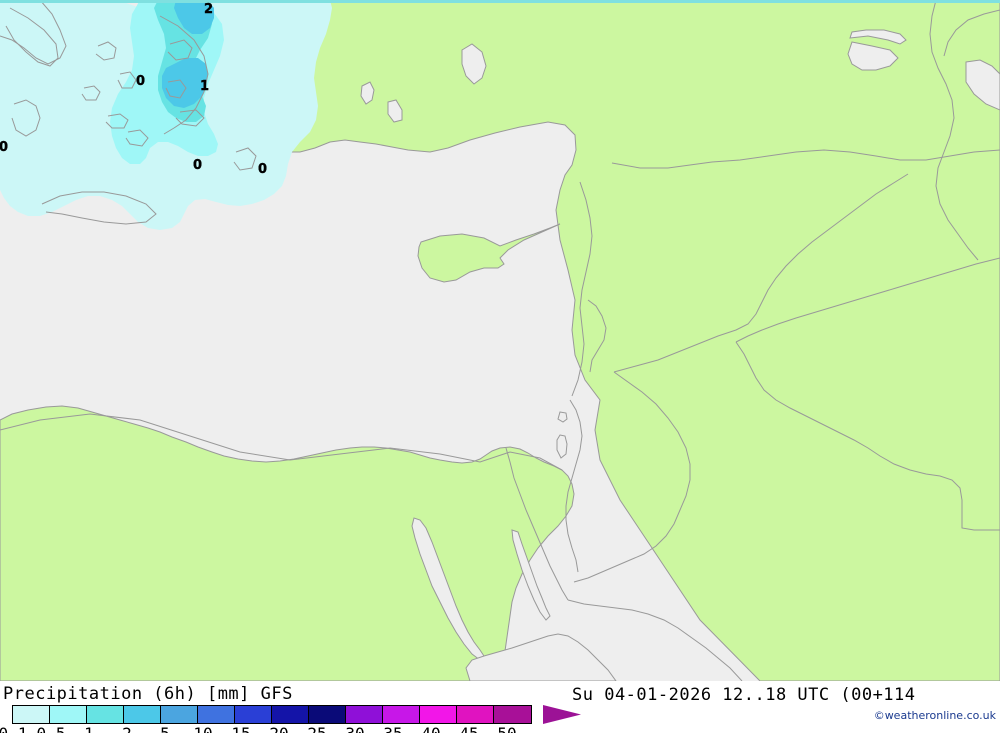  I want to click on border-jordan-west, so click(632, 477).